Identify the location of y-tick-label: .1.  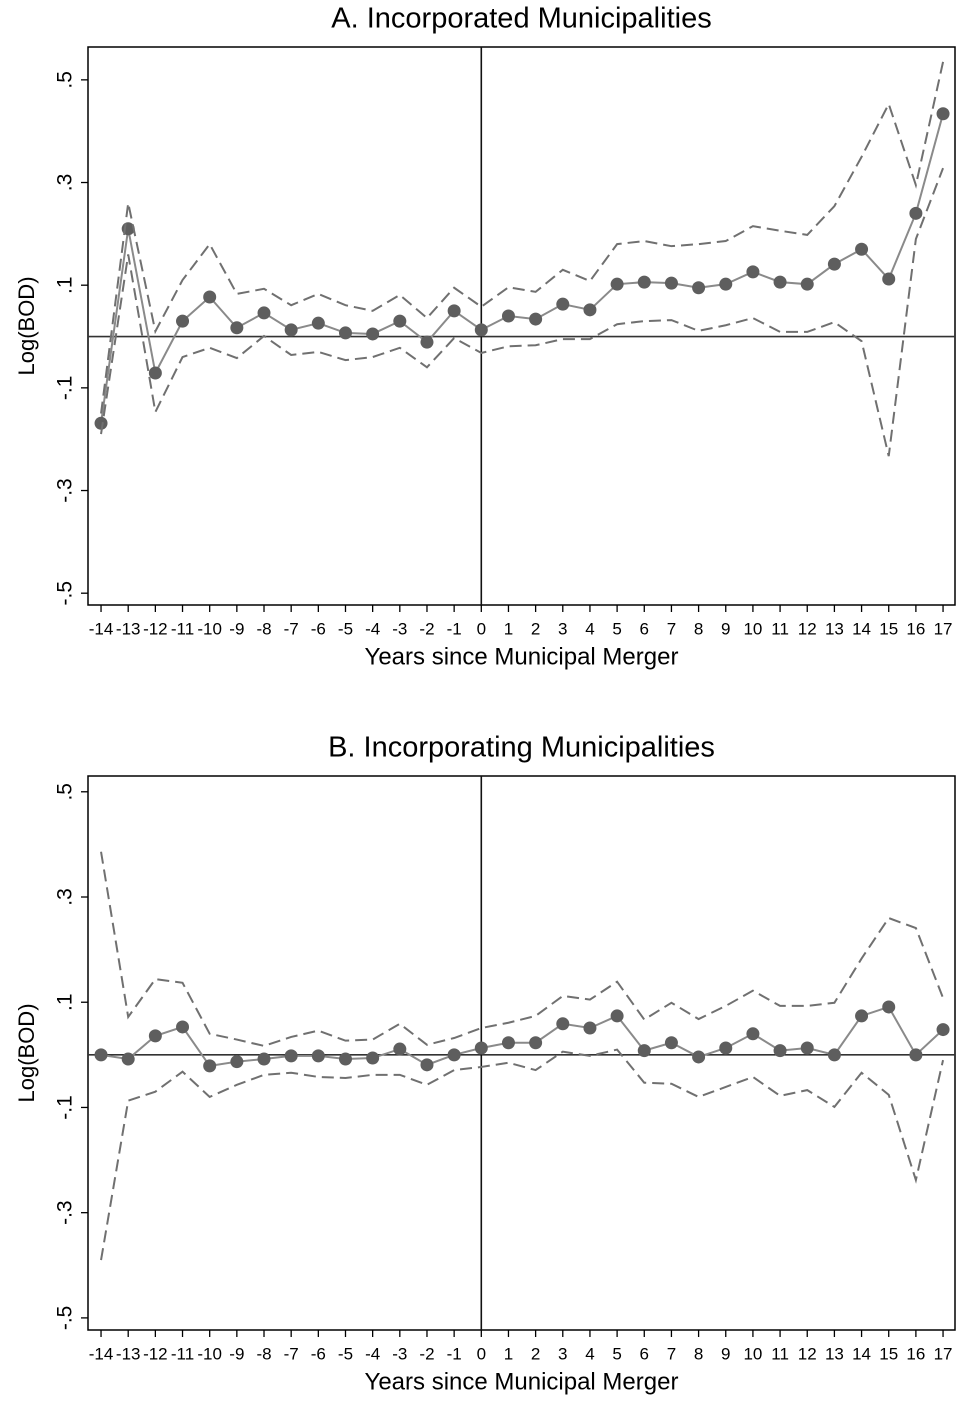
(65, 285).